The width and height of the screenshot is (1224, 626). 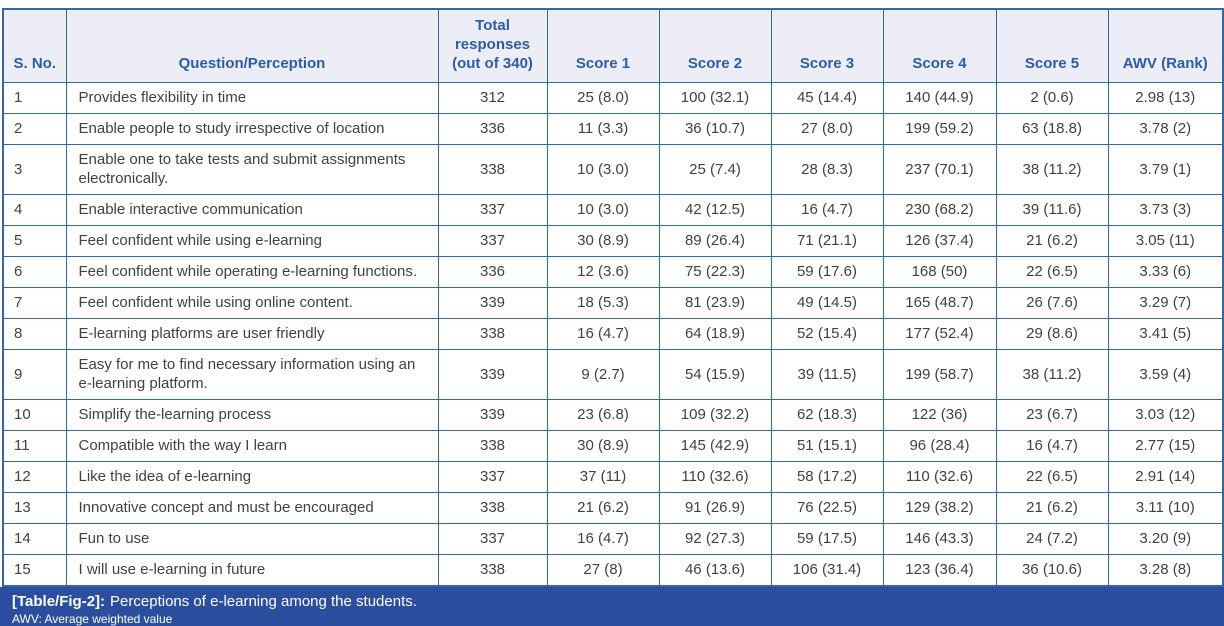 I want to click on cell-value: 49 (14.5), so click(x=827, y=303).